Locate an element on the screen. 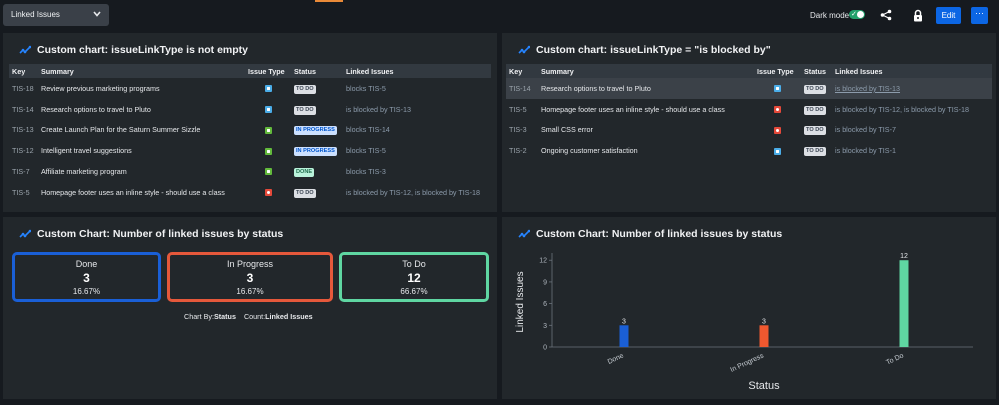 The width and height of the screenshot is (999, 405). share-icon is located at coordinates (886, 15).